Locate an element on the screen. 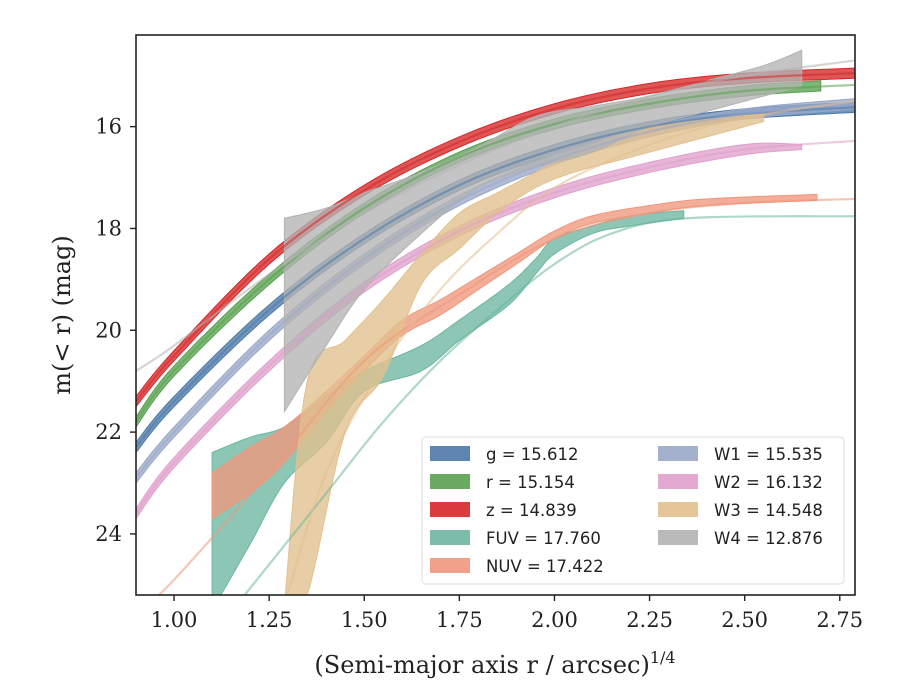 This screenshot has height=700, width=900. x-tick-label: 1.00 is located at coordinates (174, 620).